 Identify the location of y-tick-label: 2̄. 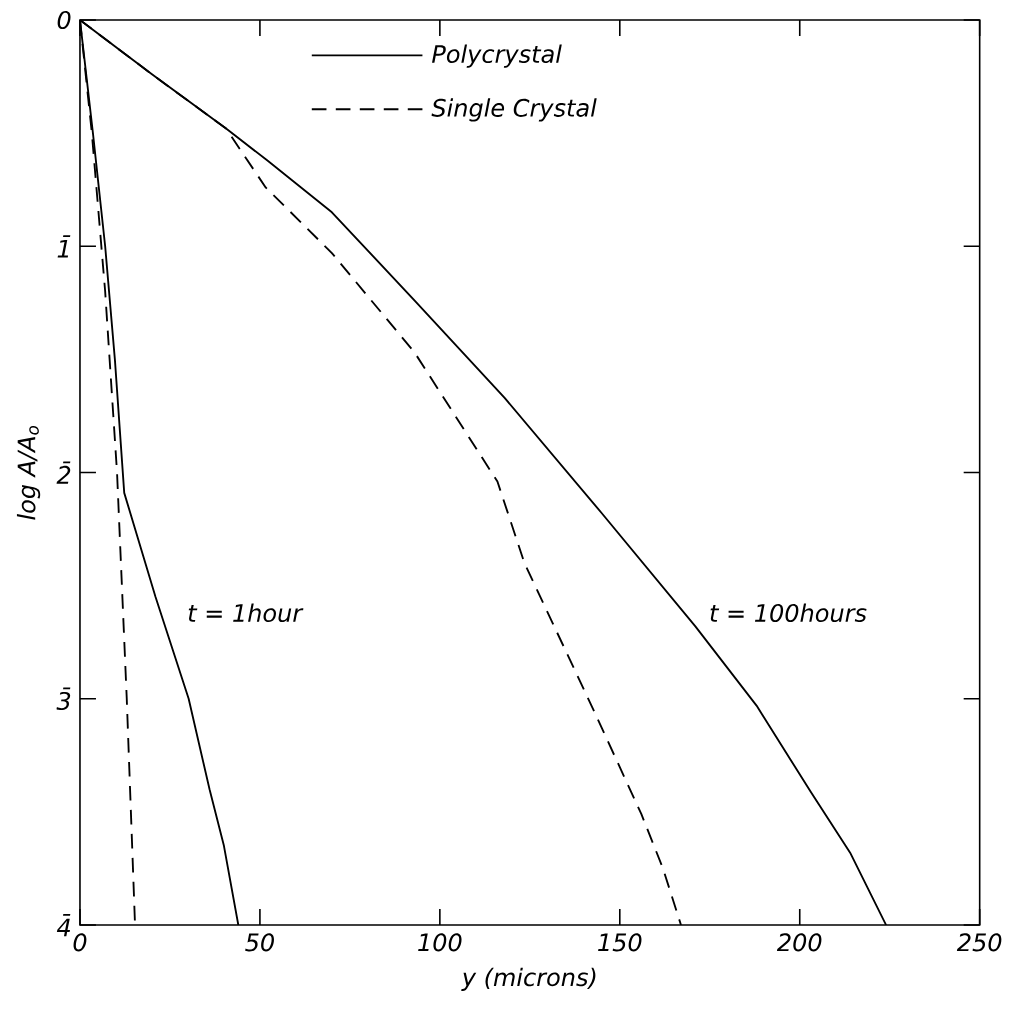
(63, 472).